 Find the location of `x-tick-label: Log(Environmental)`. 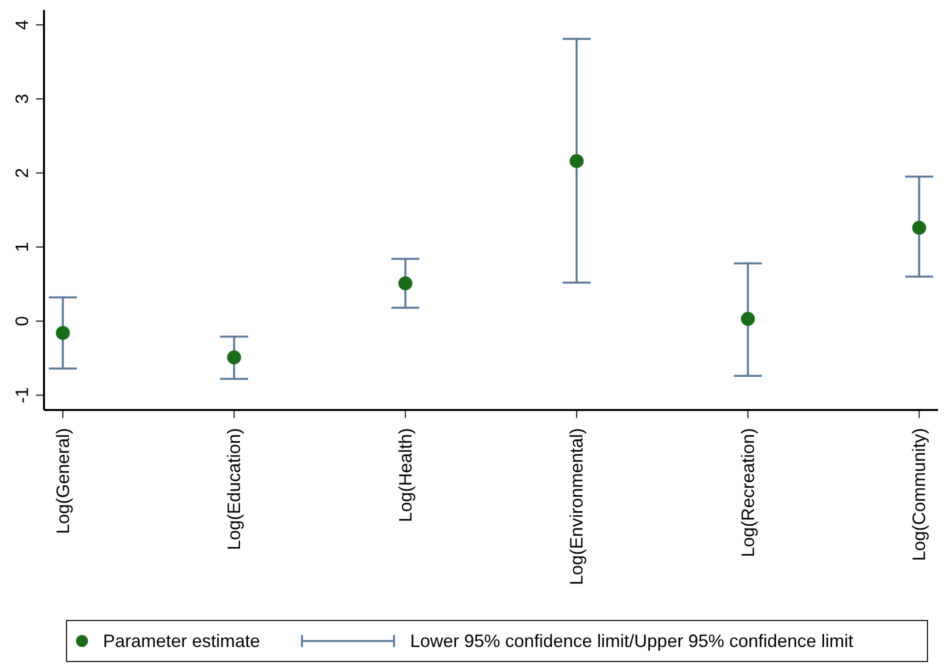

x-tick-label: Log(Environmental) is located at coordinates (576, 507).